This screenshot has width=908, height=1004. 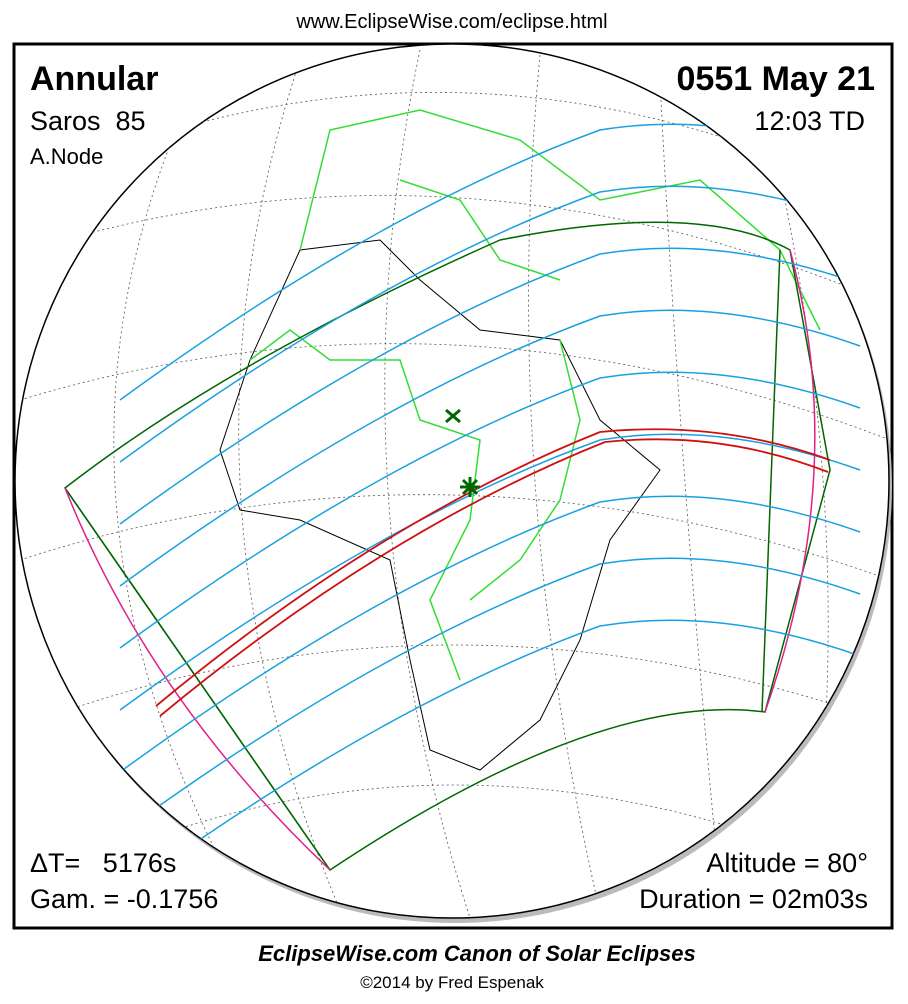 What do you see at coordinates (452, 982) in the screenshot?
I see `copyright: ©2014 by Fred Espenak` at bounding box center [452, 982].